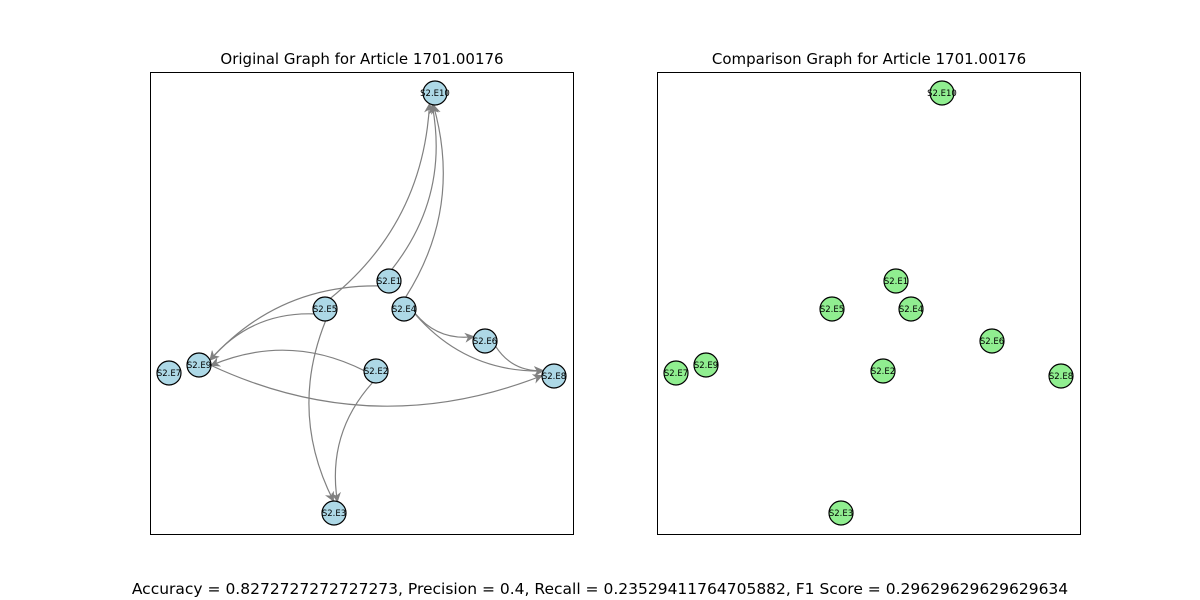 Image resolution: width=1200 pixels, height=600 pixels. Describe the element at coordinates (869, 59) in the screenshot. I see `comparison-graph-title: Comparison Graph for Article 1701.00176` at that location.